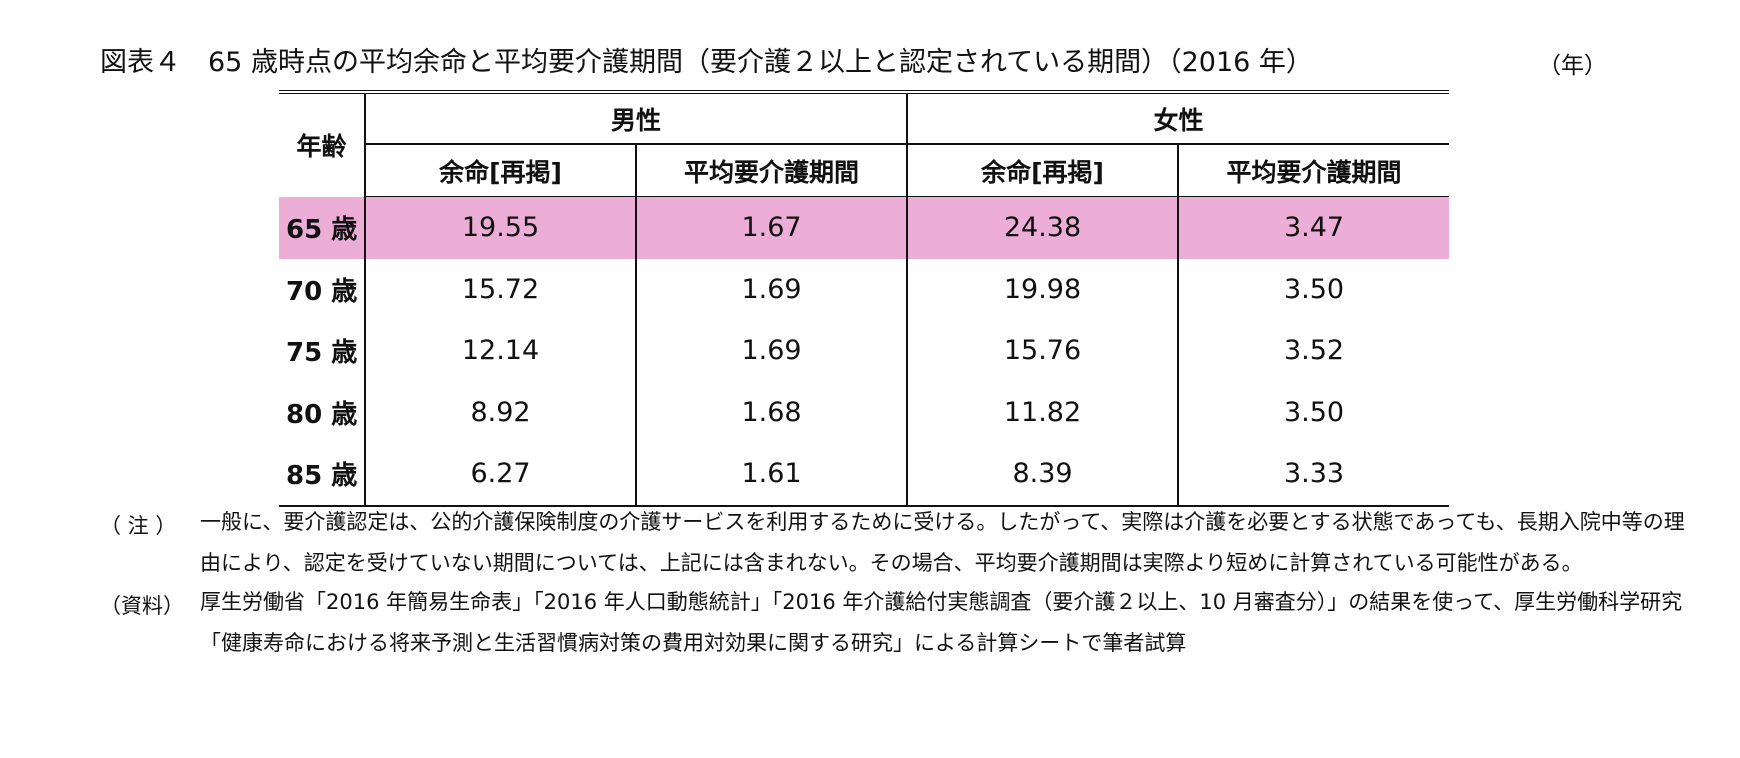  I want to click on group-header-female: 女性, so click(1178, 118).